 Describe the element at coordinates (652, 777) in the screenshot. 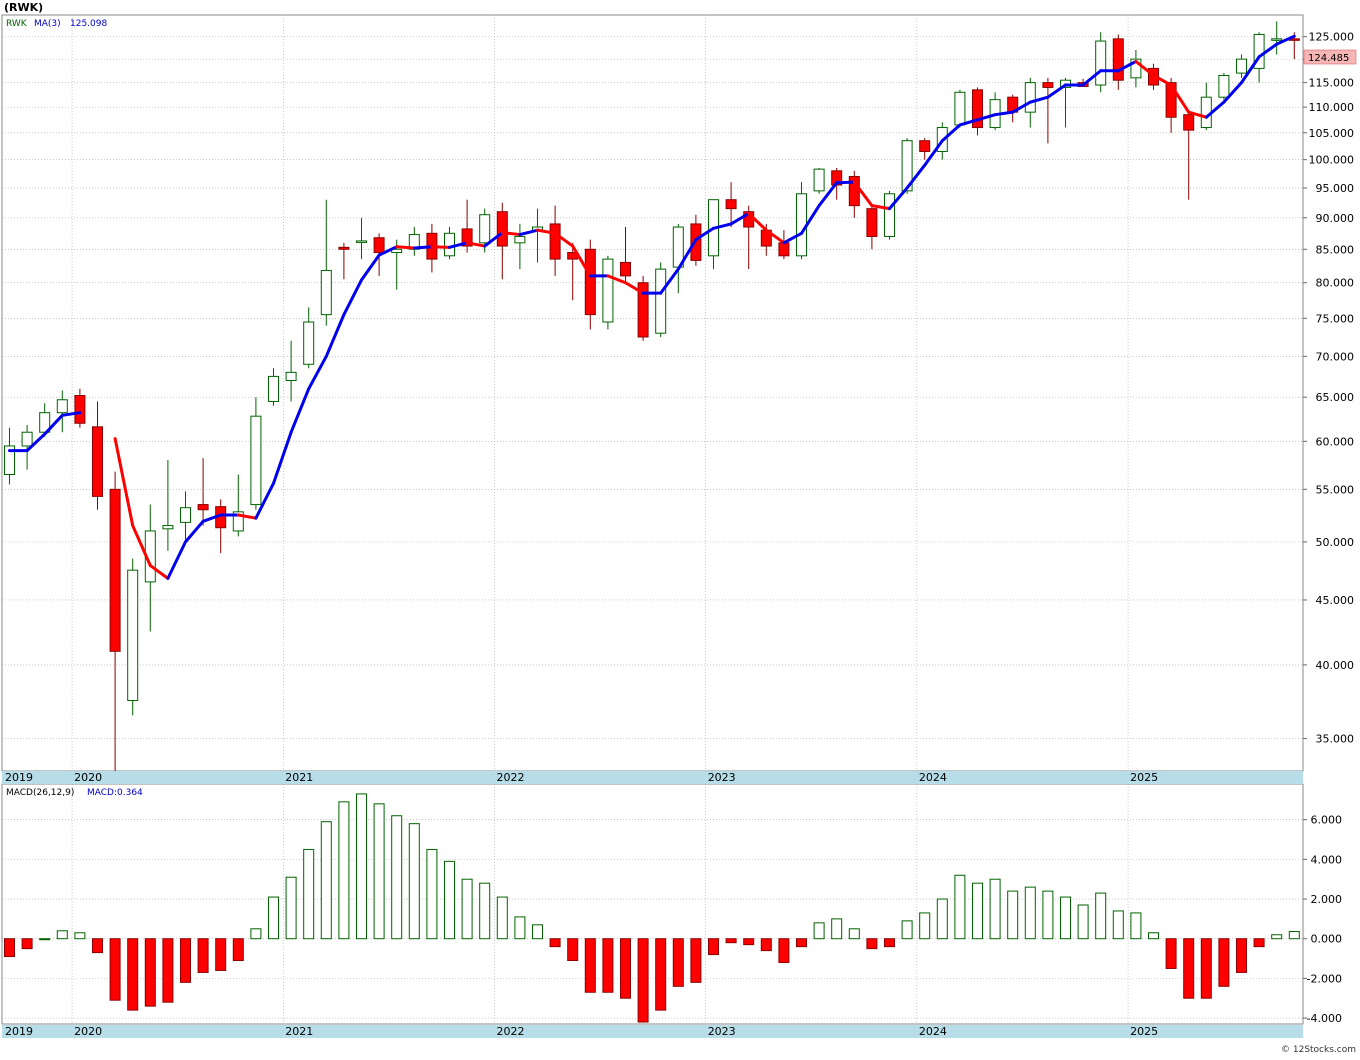

I see `price-xaxis-band` at that location.